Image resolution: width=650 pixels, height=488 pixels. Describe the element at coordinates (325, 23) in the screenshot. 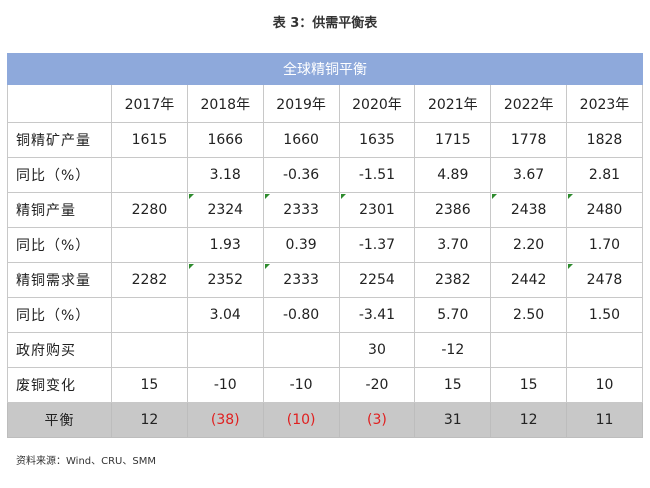

I see `table-caption: 表 3：供需平衡表` at that location.